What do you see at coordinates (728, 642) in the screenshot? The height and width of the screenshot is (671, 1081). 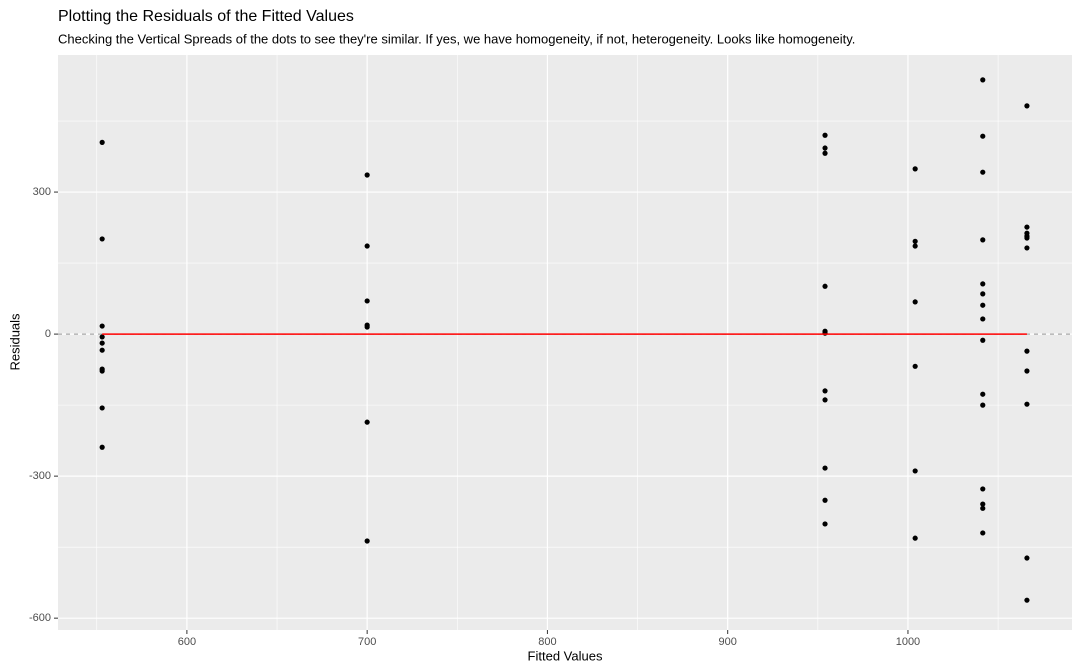 I see `x-tick-label: 900` at bounding box center [728, 642].